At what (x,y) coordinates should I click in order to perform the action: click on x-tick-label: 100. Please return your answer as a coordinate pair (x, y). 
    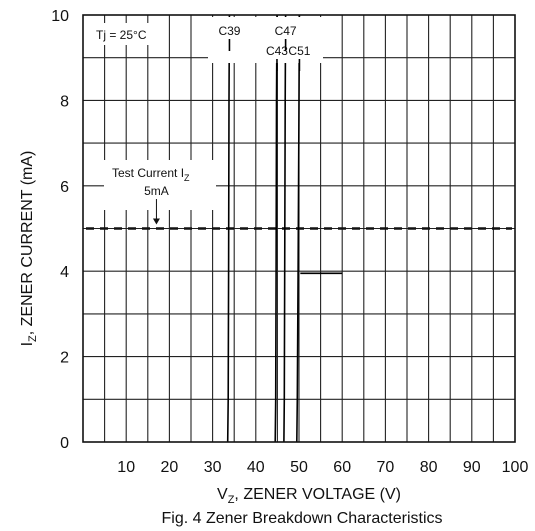
    Looking at the image, I should click on (515, 467).